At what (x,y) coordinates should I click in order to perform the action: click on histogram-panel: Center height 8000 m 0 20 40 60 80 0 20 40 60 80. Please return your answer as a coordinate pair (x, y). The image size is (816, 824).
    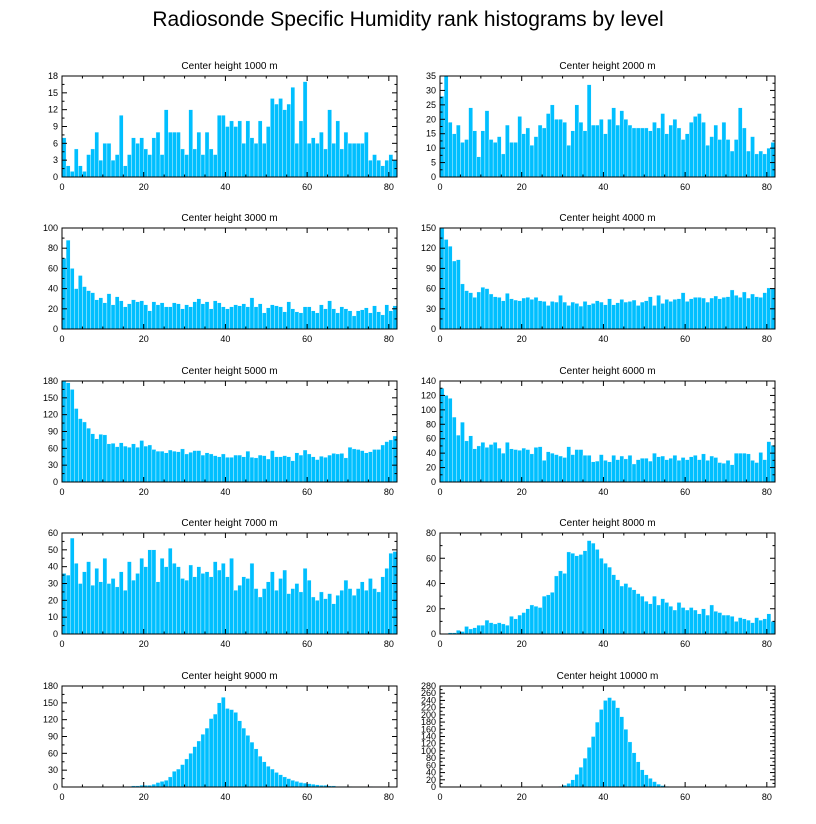
    Looking at the image, I should click on (601, 583).